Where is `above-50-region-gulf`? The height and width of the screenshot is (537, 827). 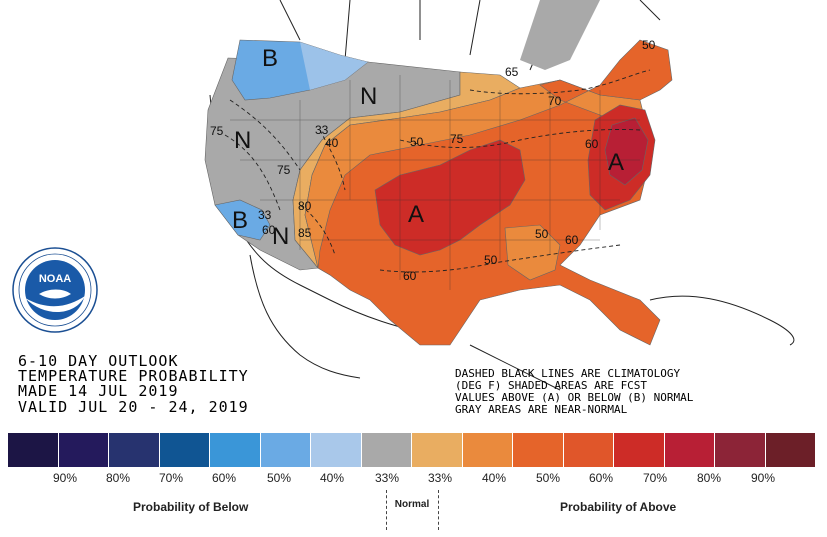
above-50-region-gulf is located at coordinates (532, 252).